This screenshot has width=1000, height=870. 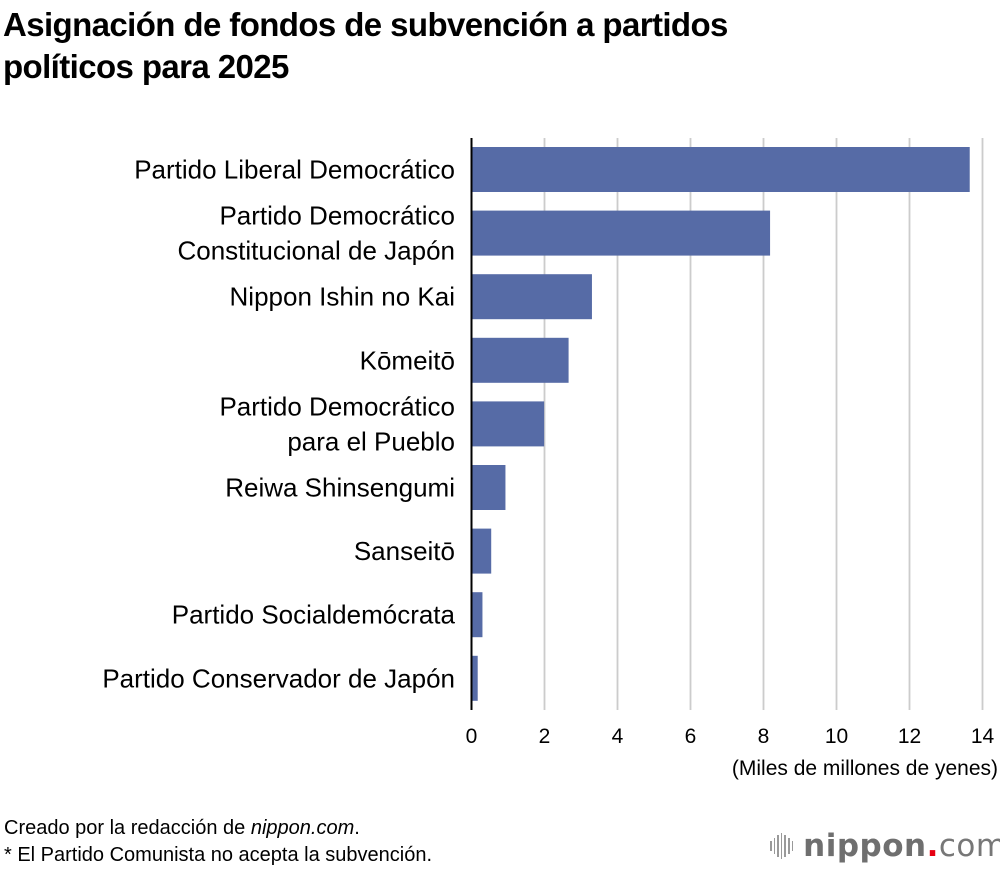 What do you see at coordinates (836, 736) in the screenshot?
I see `x-tick-label: 10` at bounding box center [836, 736].